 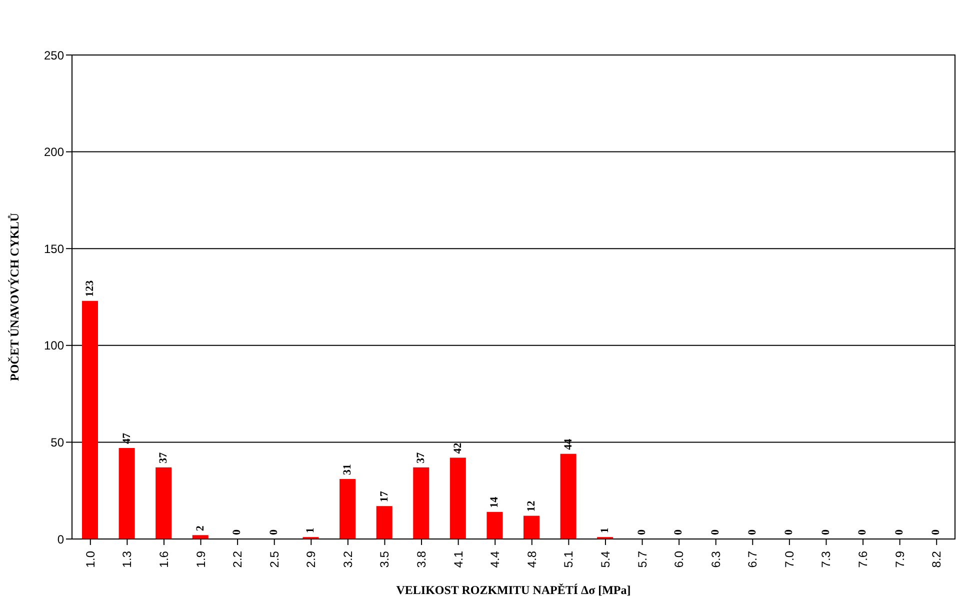 What do you see at coordinates (642, 559) in the screenshot?
I see `x-tick-label: 5.7` at bounding box center [642, 559].